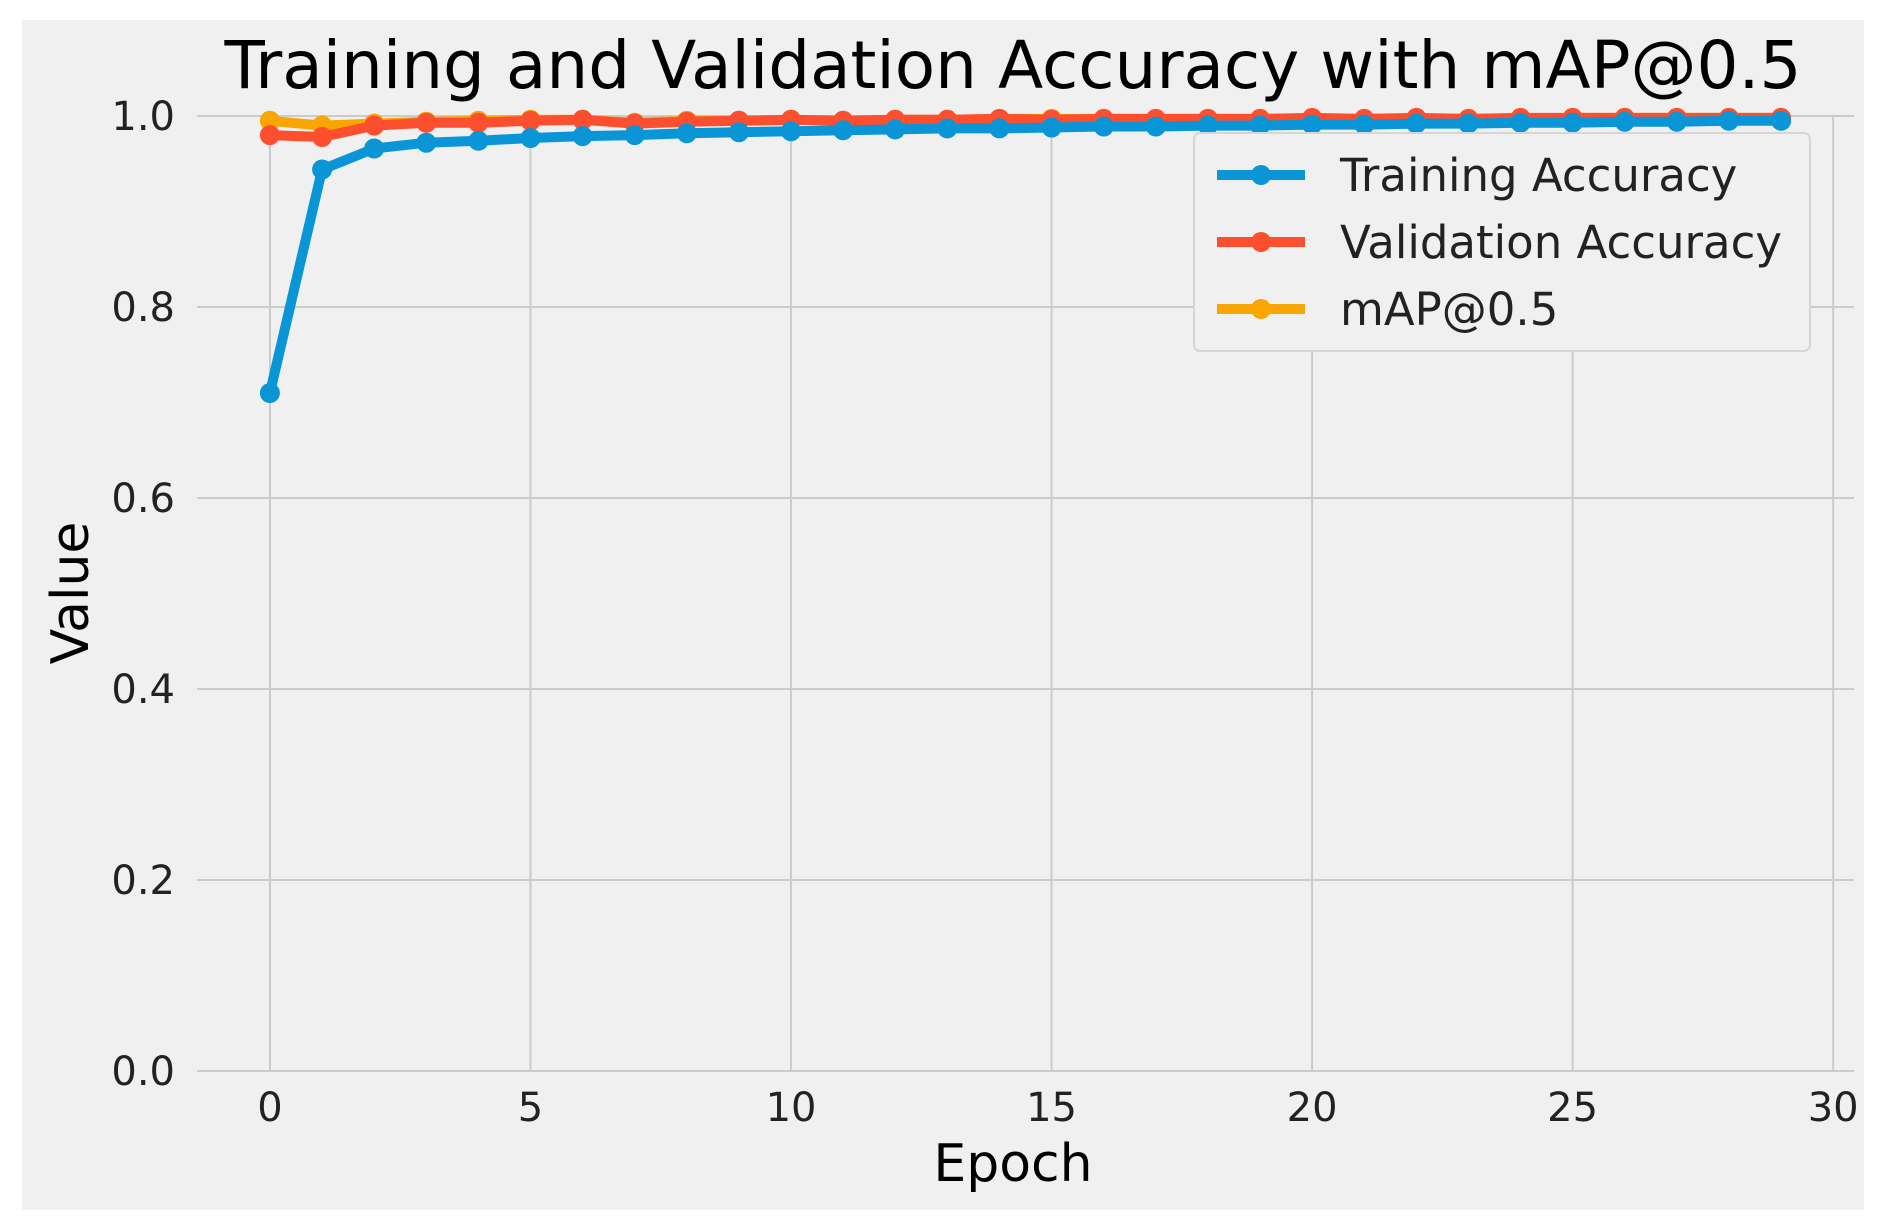 This screenshot has width=1880, height=1222. What do you see at coordinates (791, 1108) in the screenshot?
I see `x-tick-label: 10` at bounding box center [791, 1108].